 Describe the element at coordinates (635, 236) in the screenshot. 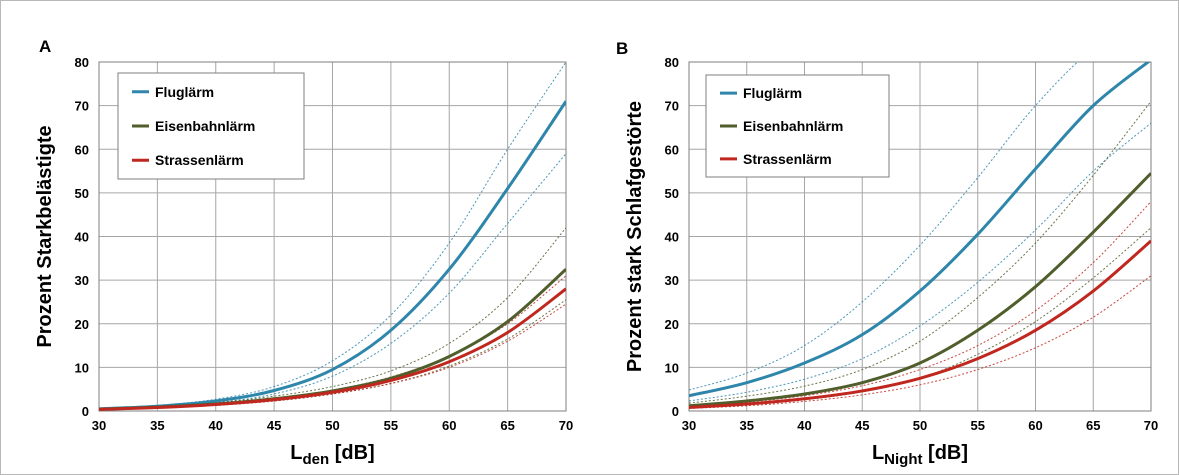

I see `y-axis-label: Prozent stark Schlafgestörte` at that location.